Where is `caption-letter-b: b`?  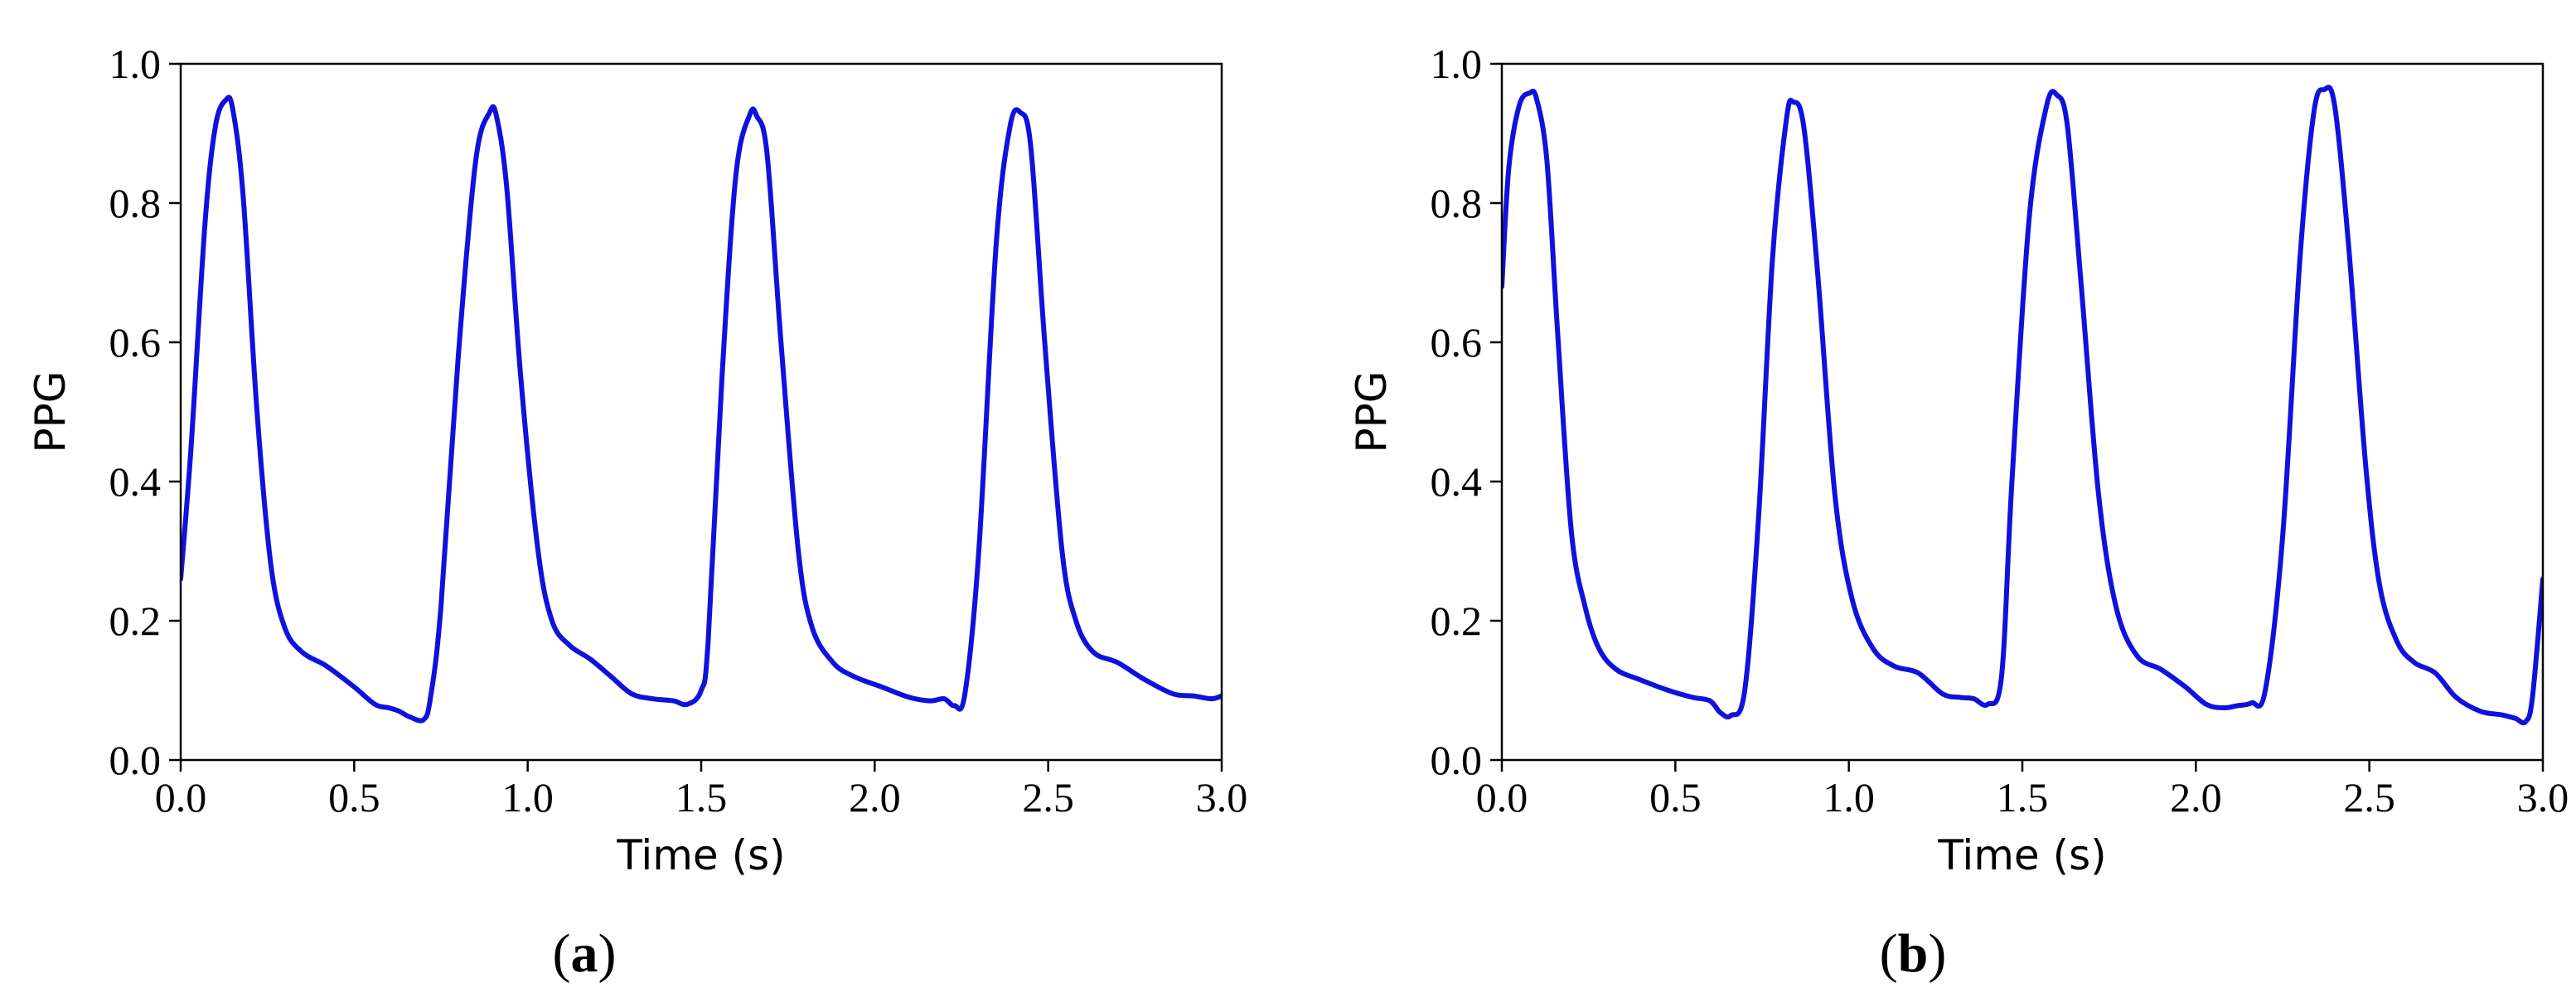 caption-letter-b: b is located at coordinates (1913, 953).